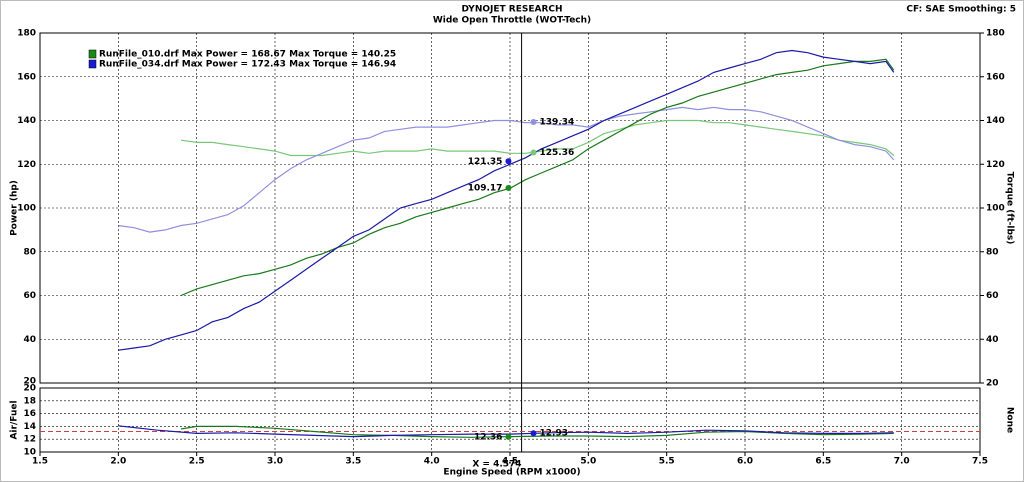  What do you see at coordinates (197, 462) in the screenshot?
I see `x-tick-label: 2.5` at bounding box center [197, 462].